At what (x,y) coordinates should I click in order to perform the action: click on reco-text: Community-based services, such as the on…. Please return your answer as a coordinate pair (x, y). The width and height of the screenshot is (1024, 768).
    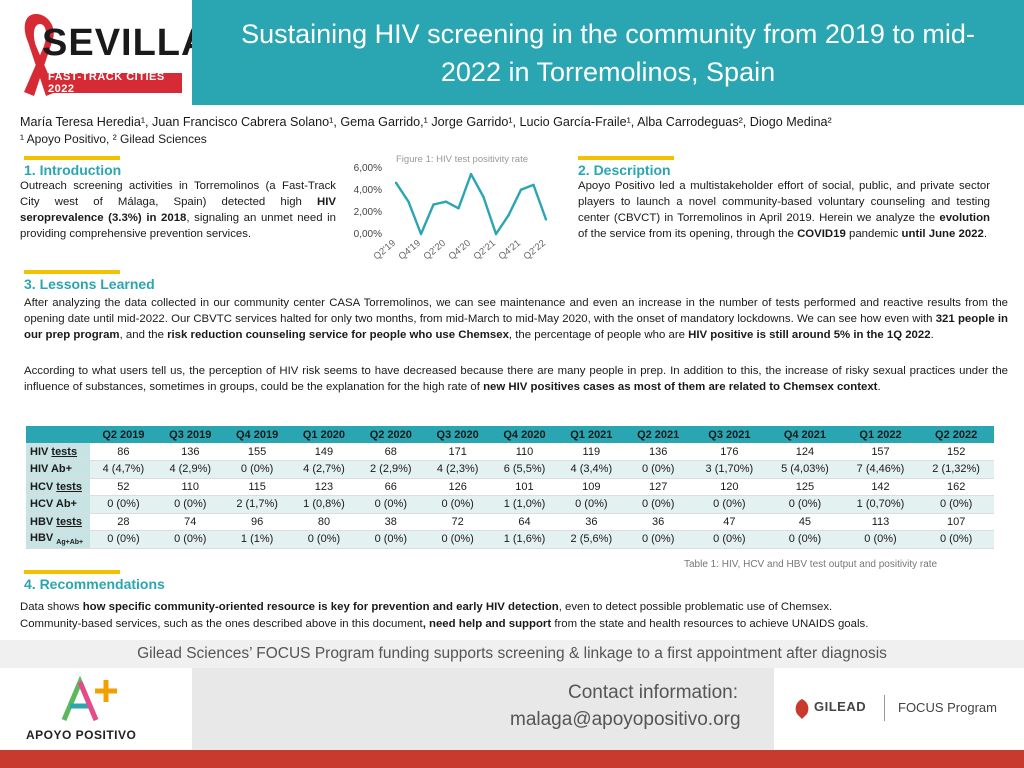
    Looking at the image, I should click on (221, 624).